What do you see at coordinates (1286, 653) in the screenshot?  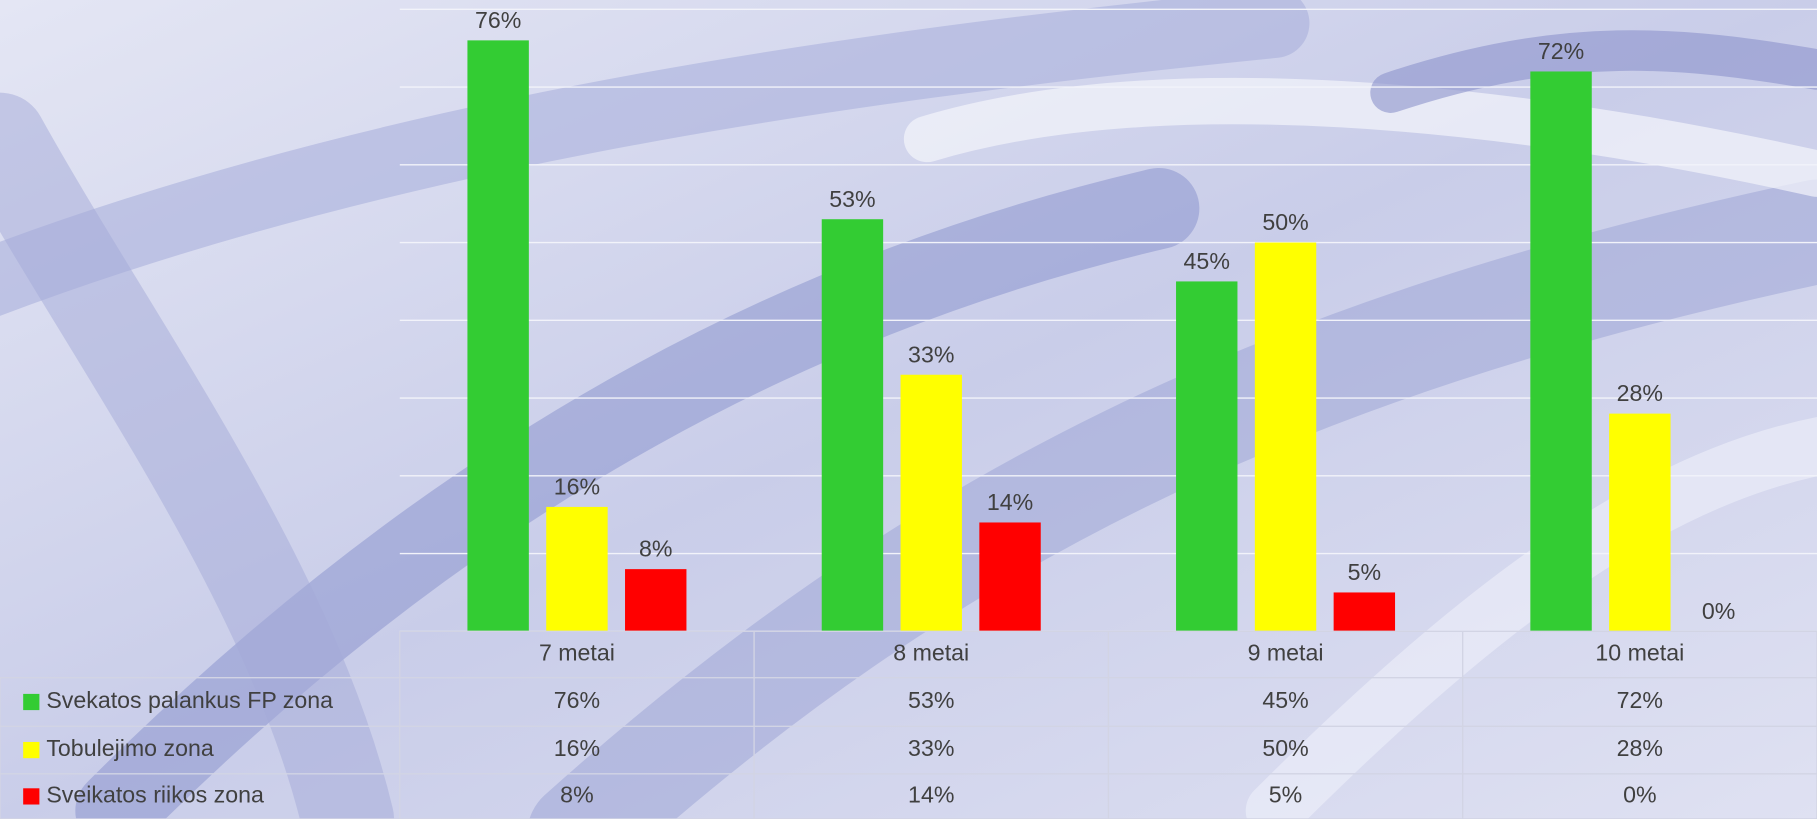 I see `x-tick-label: 9 metai` at bounding box center [1286, 653].